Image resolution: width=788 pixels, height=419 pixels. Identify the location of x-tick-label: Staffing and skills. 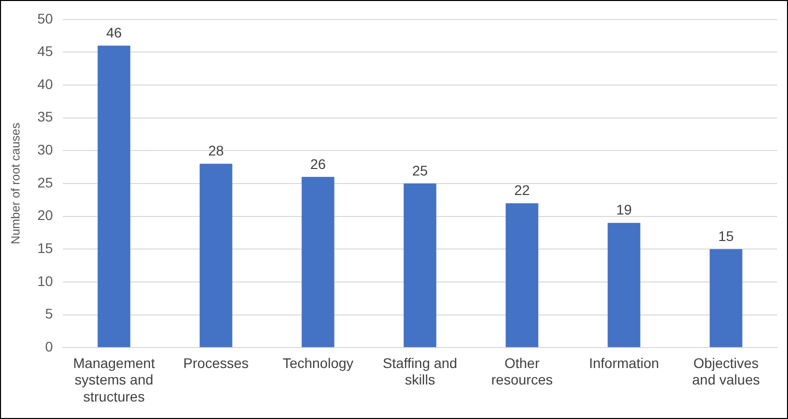
(420, 371).